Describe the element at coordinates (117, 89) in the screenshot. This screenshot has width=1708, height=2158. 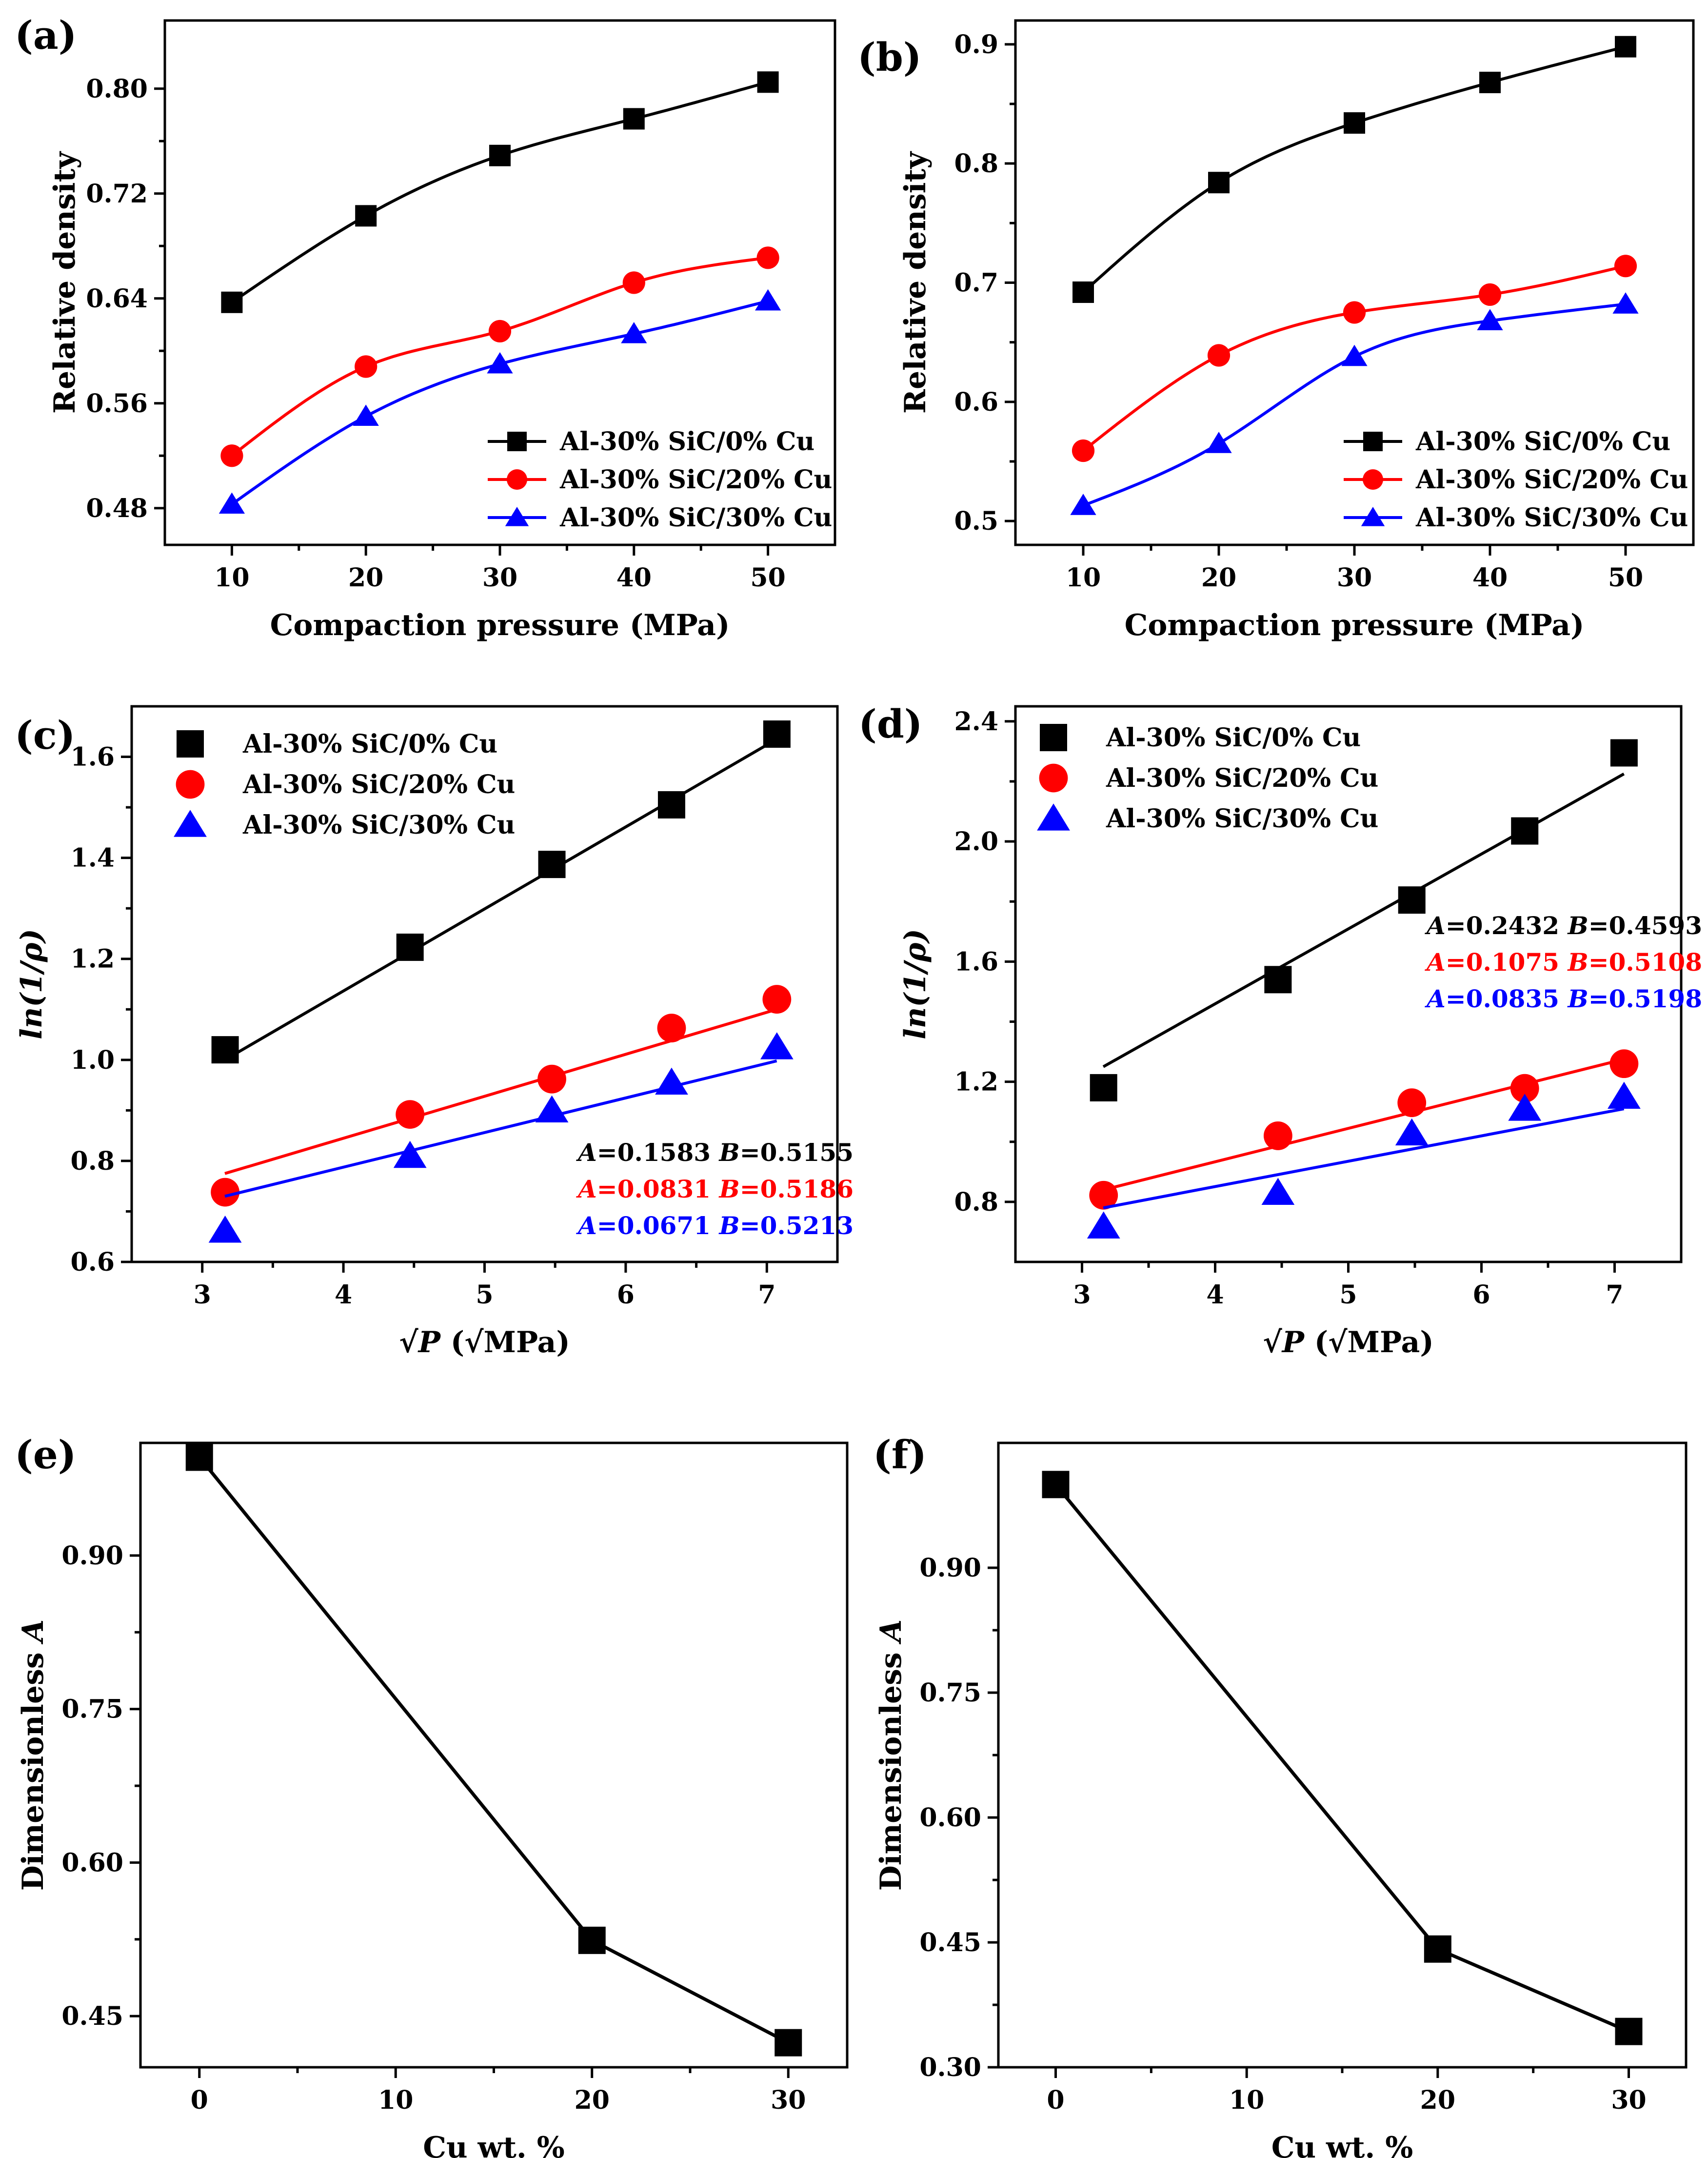
I see `y-tick-label: 0.80` at that location.